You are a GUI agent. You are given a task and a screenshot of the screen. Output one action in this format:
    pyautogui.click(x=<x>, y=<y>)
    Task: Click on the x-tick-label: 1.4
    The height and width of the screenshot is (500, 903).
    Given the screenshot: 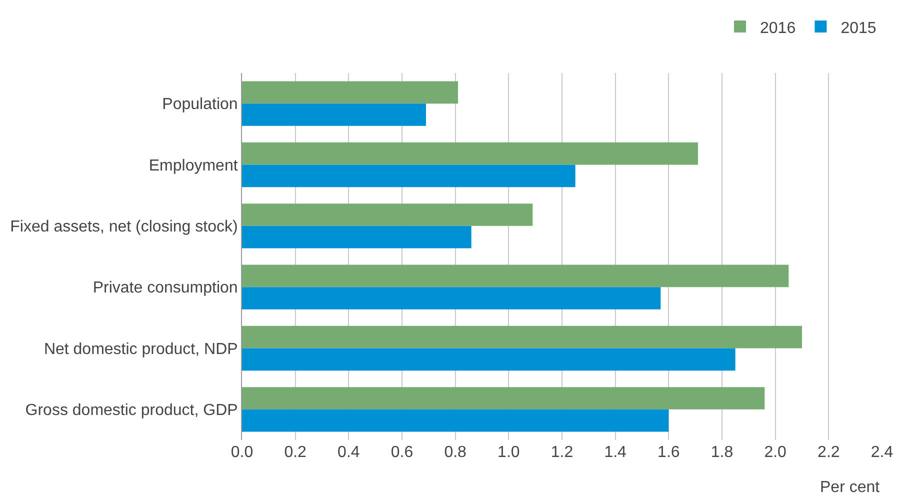 What is the action you would take?
    pyautogui.click(x=615, y=452)
    